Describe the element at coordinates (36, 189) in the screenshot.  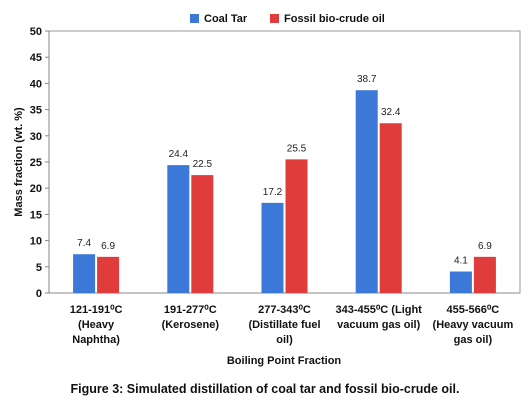
I see `y-tick-label: 20` at that location.